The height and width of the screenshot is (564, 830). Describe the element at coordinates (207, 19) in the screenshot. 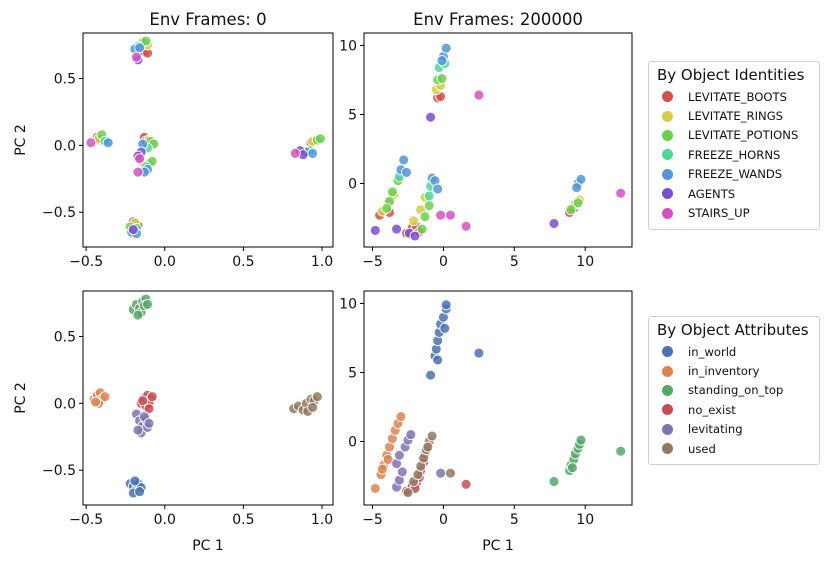

I see `subplot-title: Env Frames: 0` at that location.